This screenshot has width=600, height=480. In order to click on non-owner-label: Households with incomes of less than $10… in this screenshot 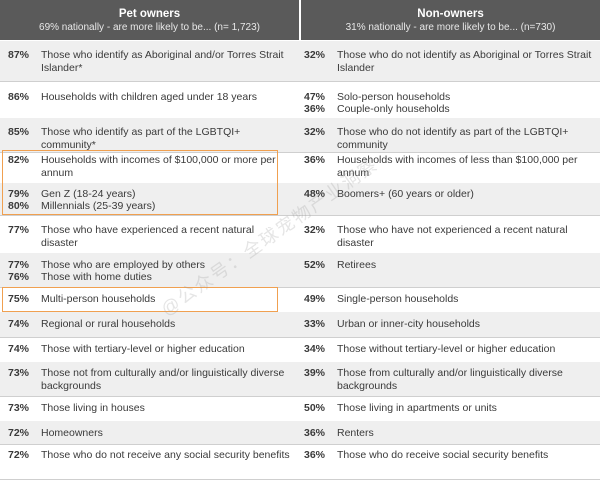, I will do `click(457, 166)`.